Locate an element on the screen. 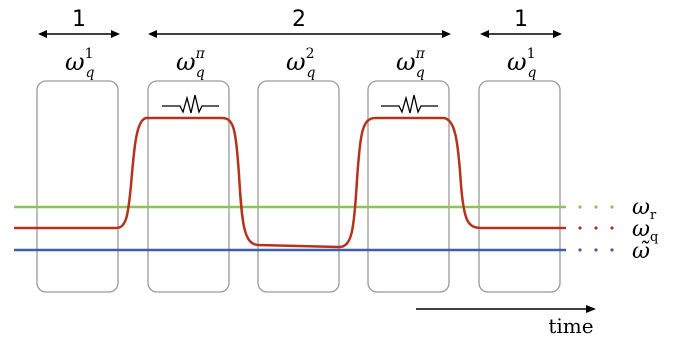 This screenshot has width=676, height=341. time-axis-label: time is located at coordinates (570, 326).